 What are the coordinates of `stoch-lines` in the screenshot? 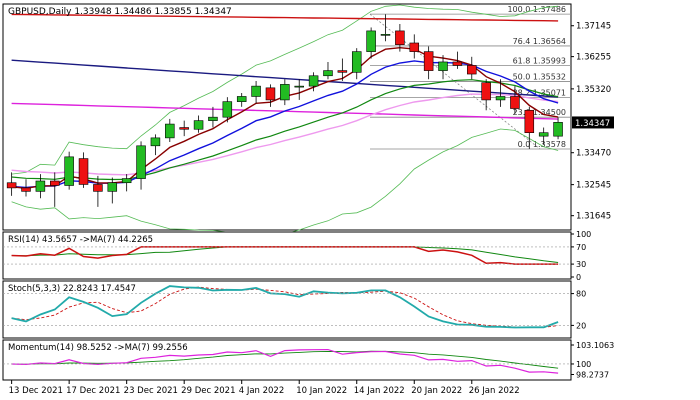 It's located at (287, 307).